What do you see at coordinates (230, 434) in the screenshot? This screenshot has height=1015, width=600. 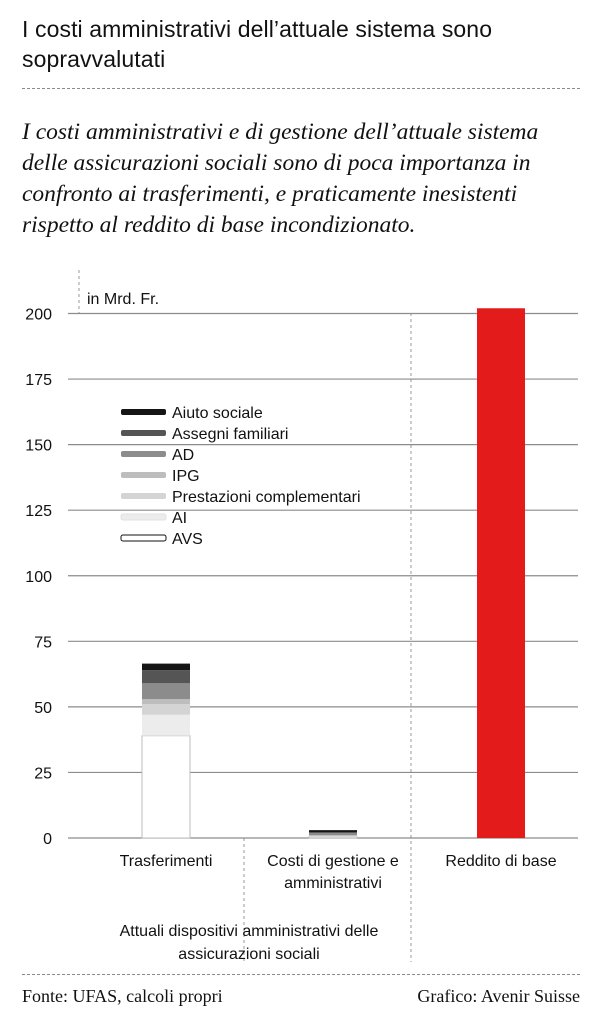 I see `legend-label-1: Assegni familiari` at bounding box center [230, 434].